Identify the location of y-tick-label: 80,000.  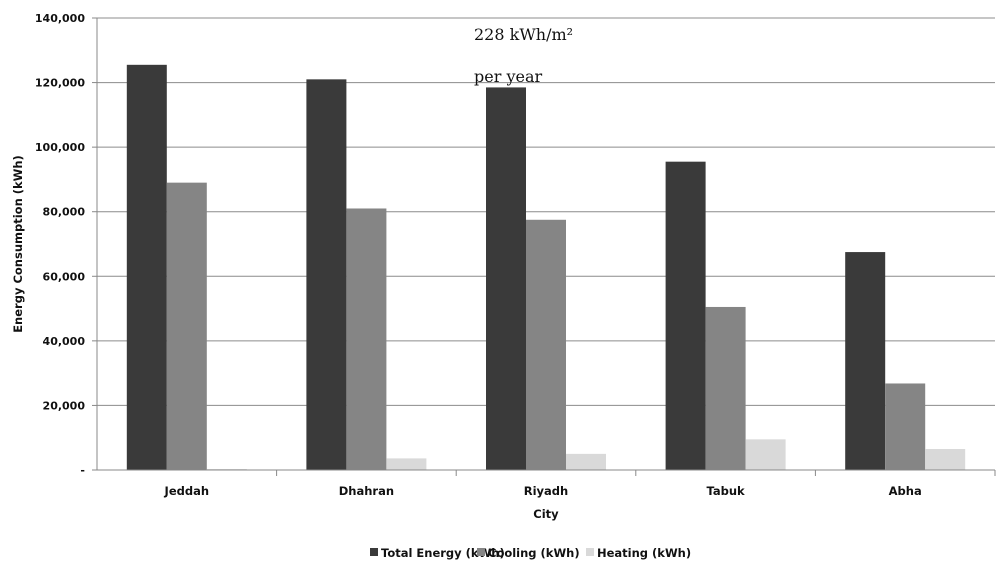
(64, 212).